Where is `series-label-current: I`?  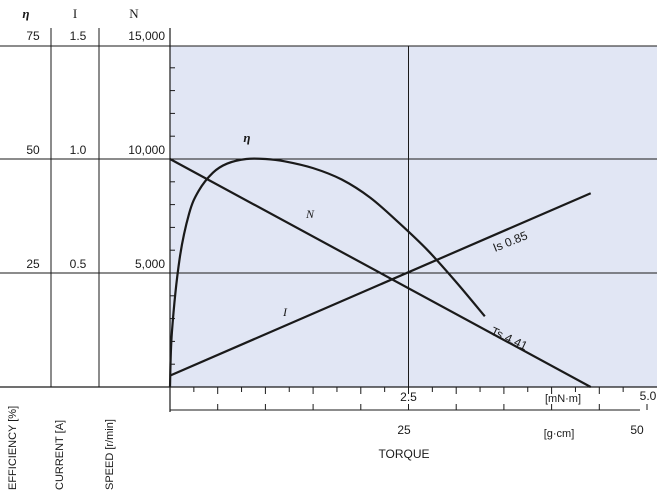 series-label-current: I is located at coordinates (285, 312).